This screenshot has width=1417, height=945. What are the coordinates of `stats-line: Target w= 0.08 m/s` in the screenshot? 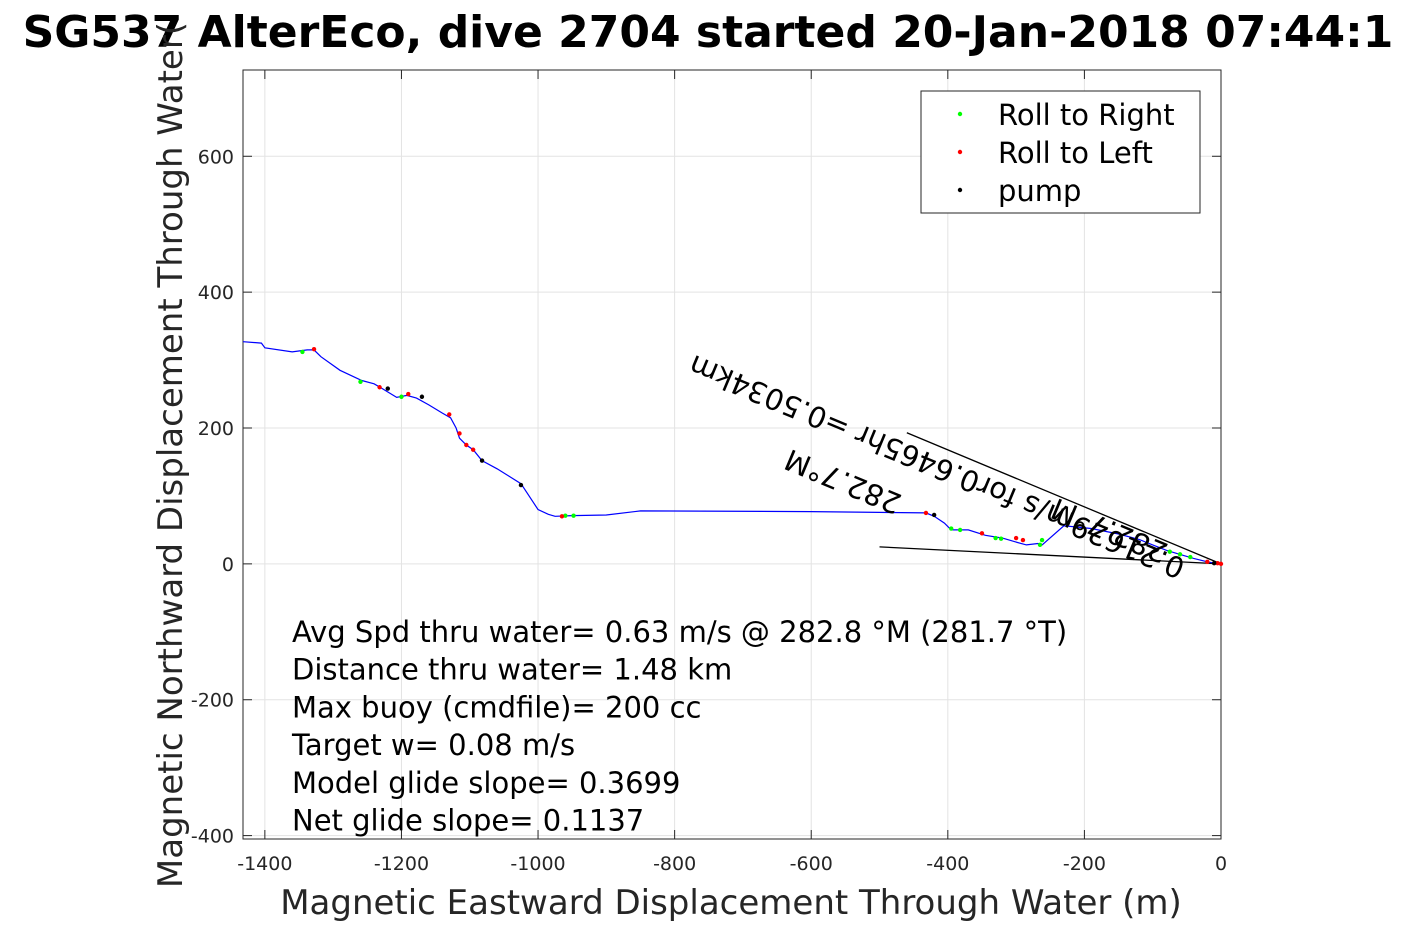 It's located at (433, 745).